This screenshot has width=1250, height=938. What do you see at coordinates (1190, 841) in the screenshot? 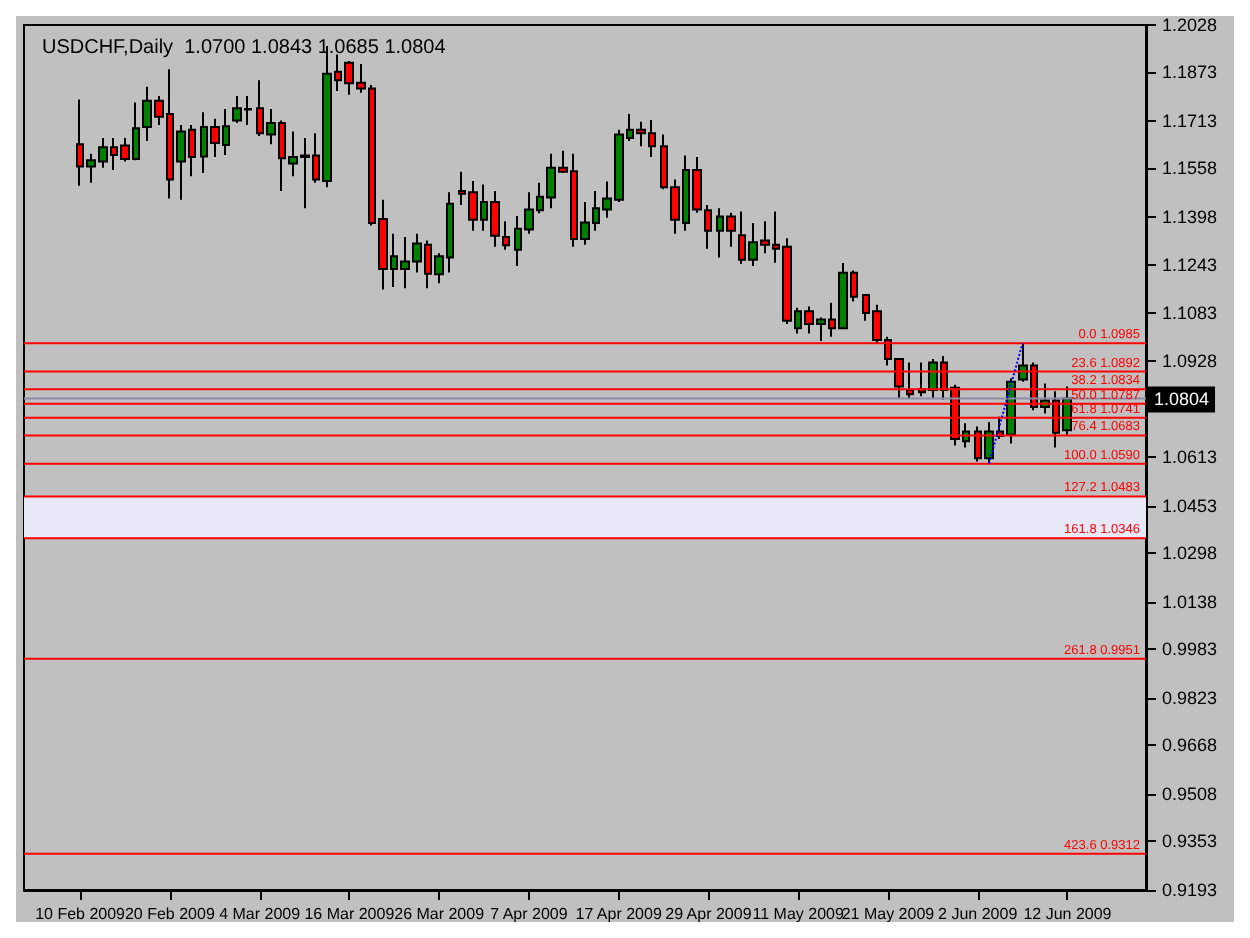
I see `y-tick-label: 0.9353` at bounding box center [1190, 841].